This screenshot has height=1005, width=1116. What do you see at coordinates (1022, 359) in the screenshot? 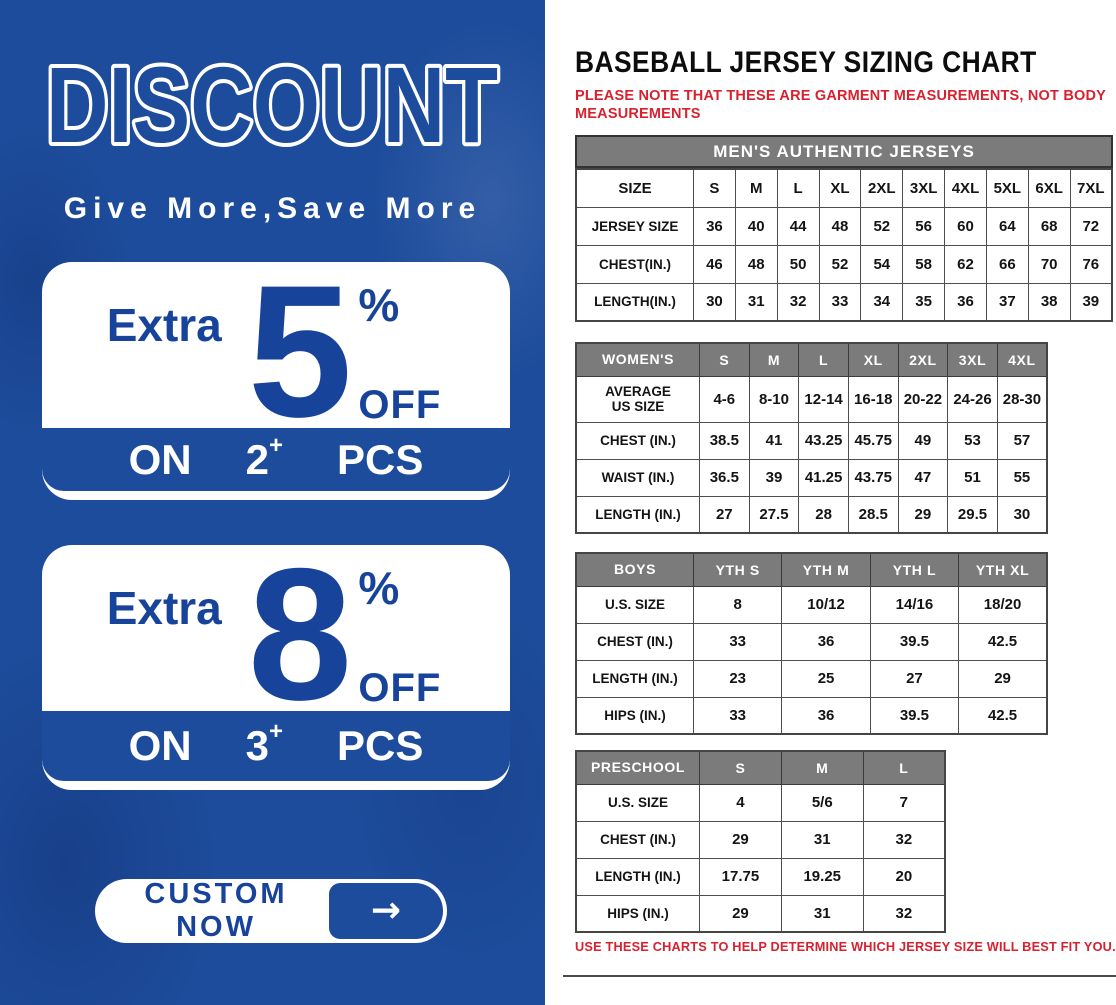
I see `value-cell: 4XL` at bounding box center [1022, 359].